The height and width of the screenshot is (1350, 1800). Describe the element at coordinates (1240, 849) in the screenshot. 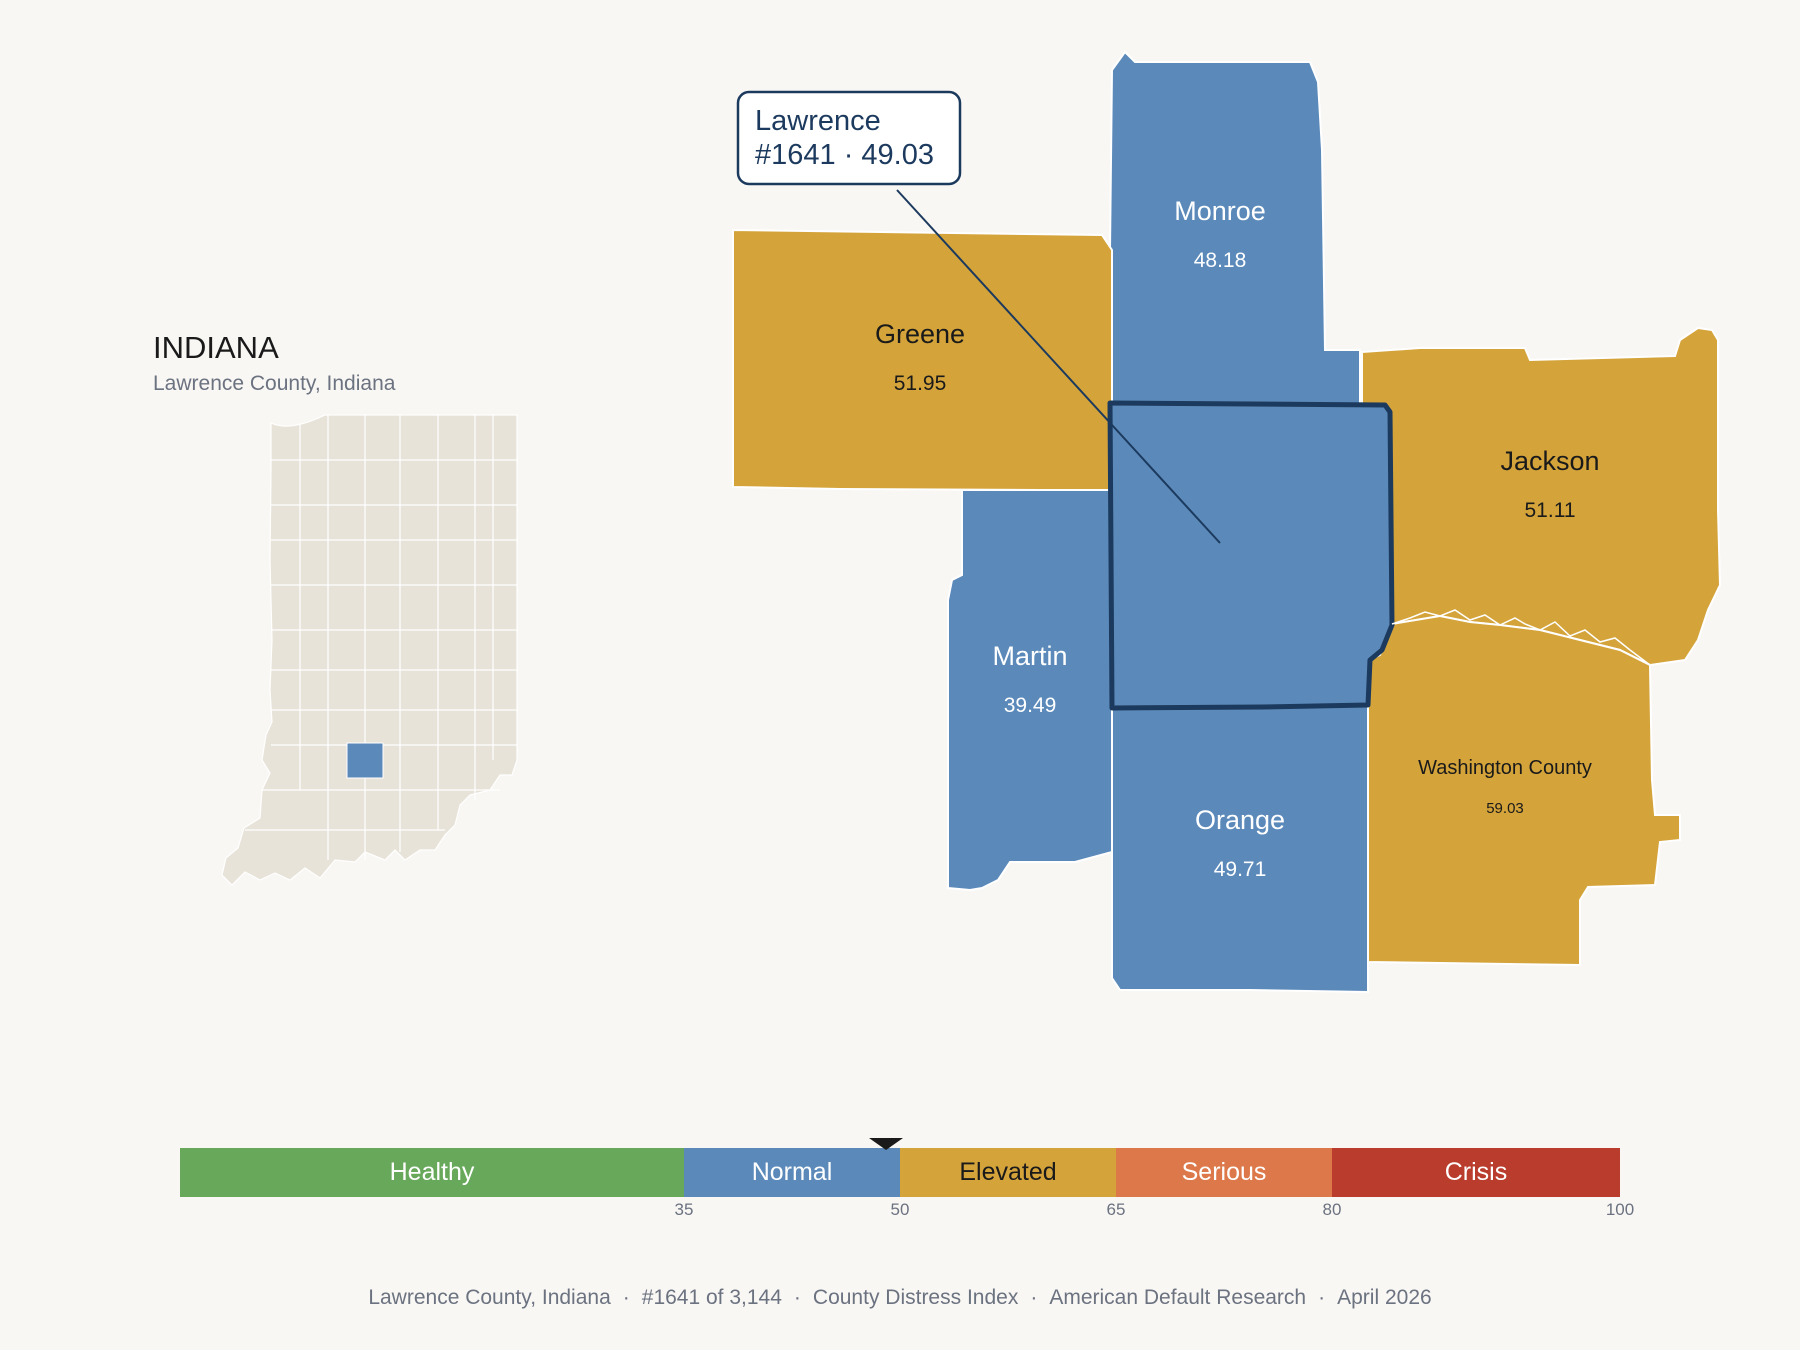

I see `county-orange-shape` at that location.